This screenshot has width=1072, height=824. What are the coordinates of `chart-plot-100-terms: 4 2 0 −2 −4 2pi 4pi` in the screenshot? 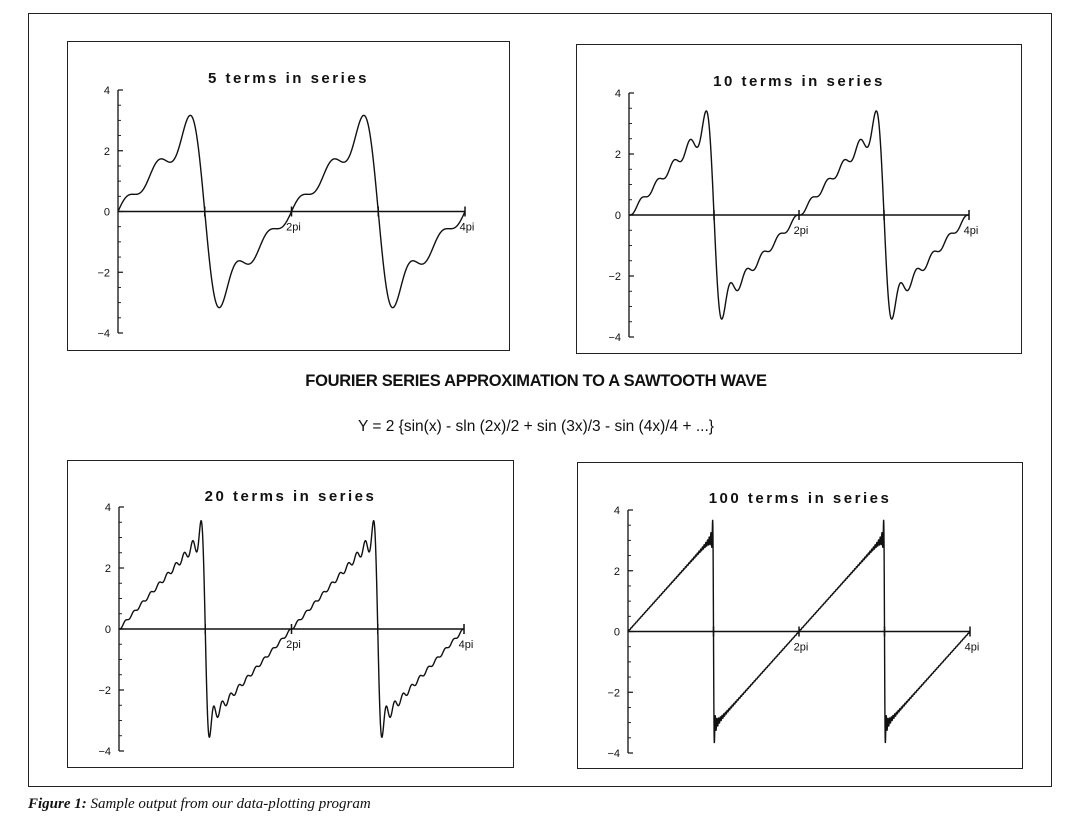 It's located at (793, 632).